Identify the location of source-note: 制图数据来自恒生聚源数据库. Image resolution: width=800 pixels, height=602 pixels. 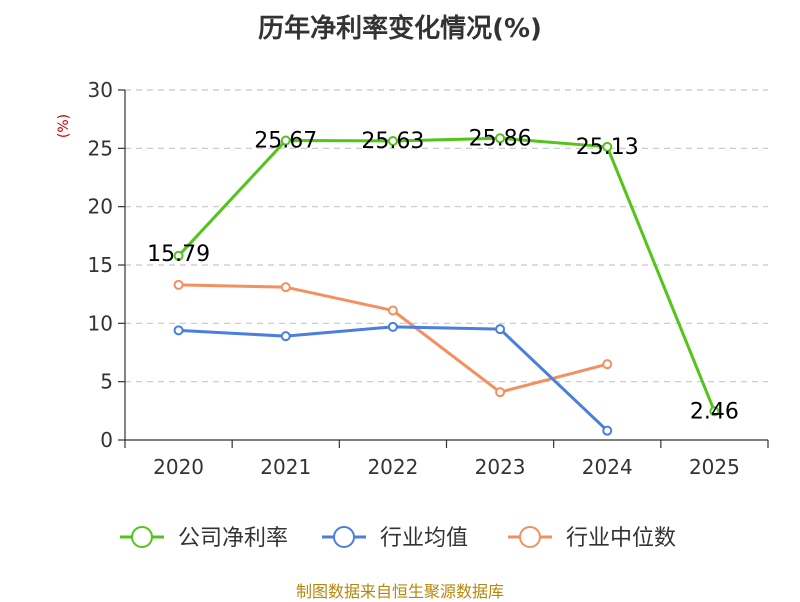
(399, 591).